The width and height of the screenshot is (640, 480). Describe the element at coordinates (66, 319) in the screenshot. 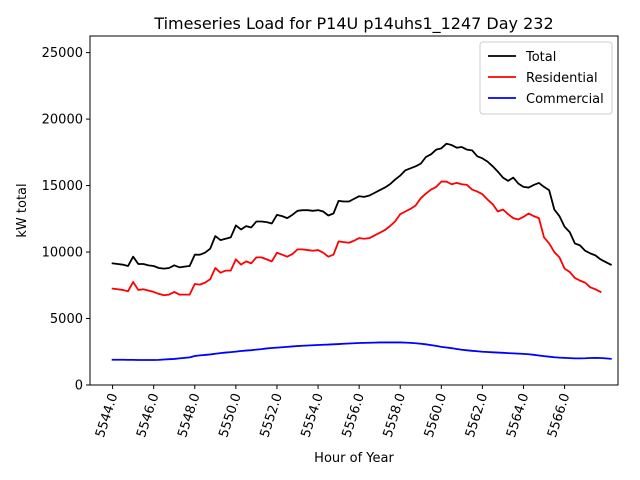

I see `y-tick-label: 5000` at that location.